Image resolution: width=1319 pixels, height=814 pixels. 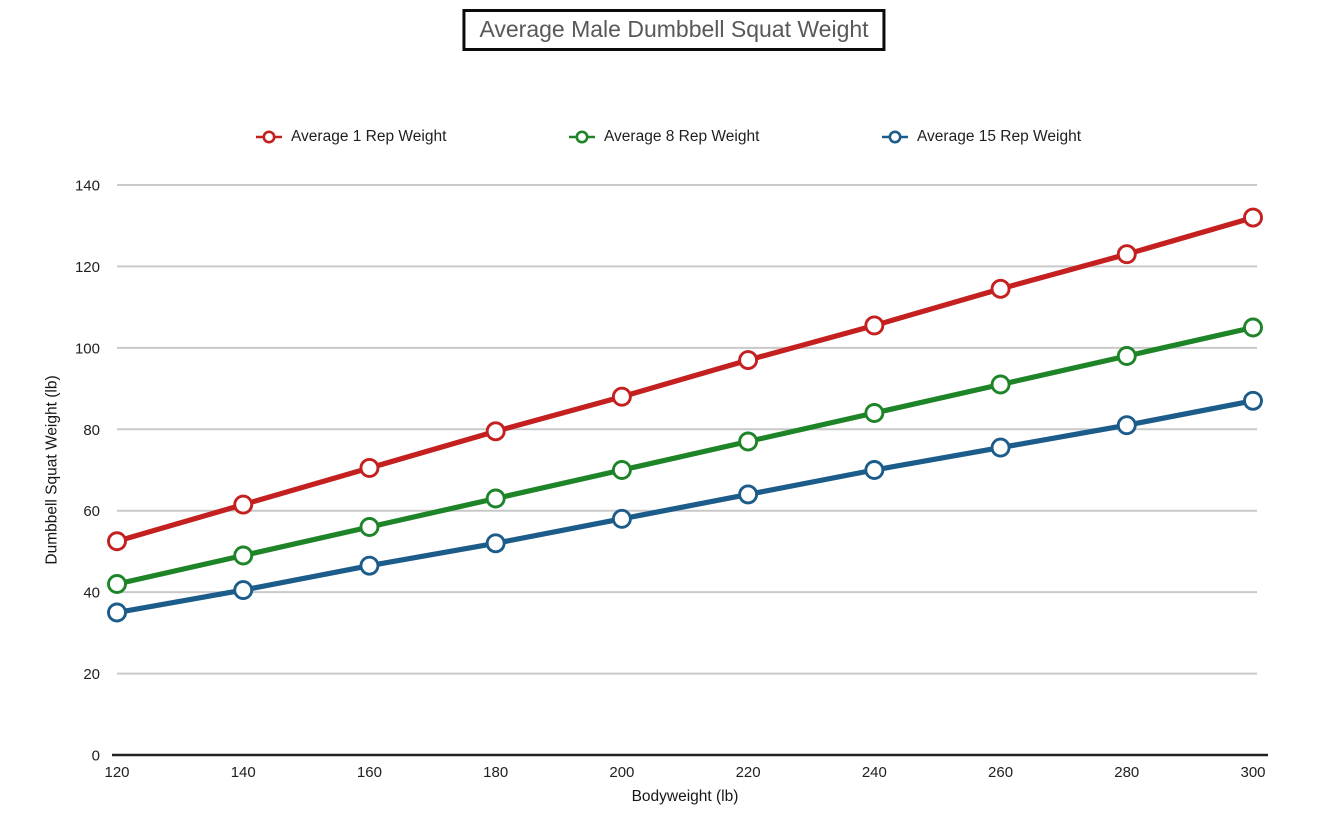 What do you see at coordinates (87, 348) in the screenshot?
I see `svg-text: 100` at bounding box center [87, 348].